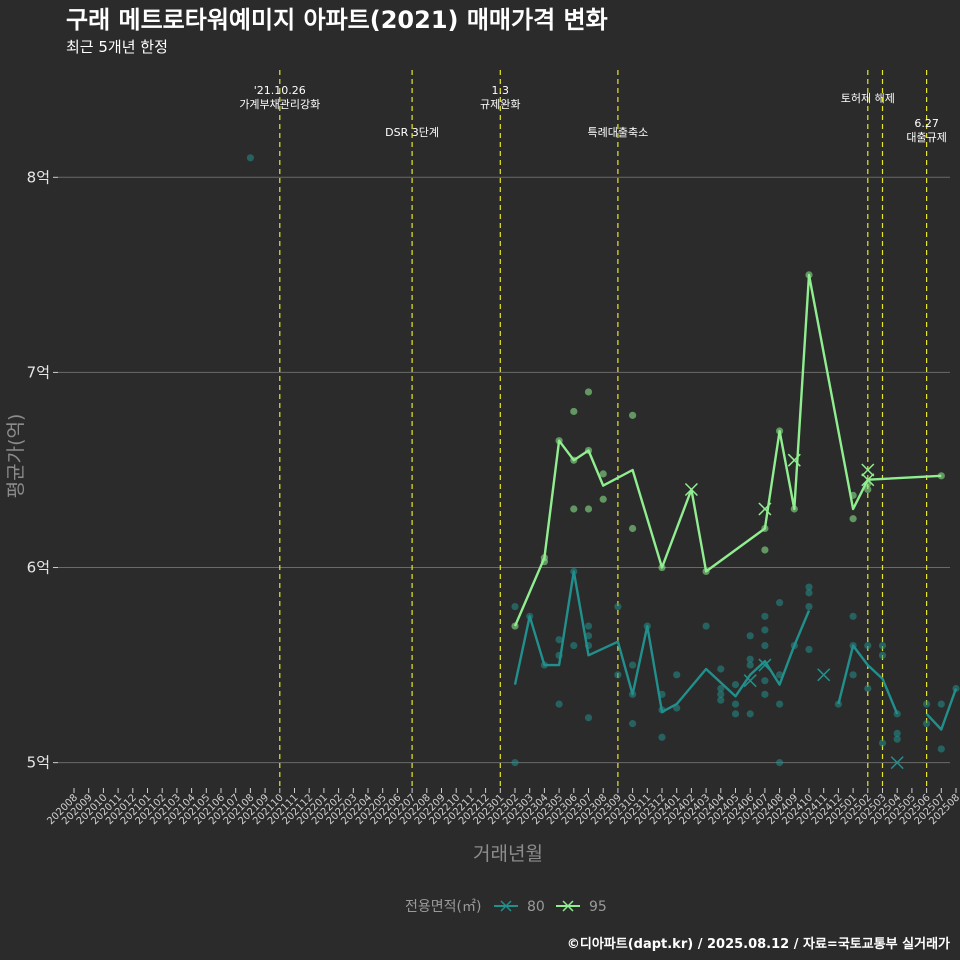 The width and height of the screenshot is (960, 960). I want to click on event-label: DSR 3단계, so click(412, 132).